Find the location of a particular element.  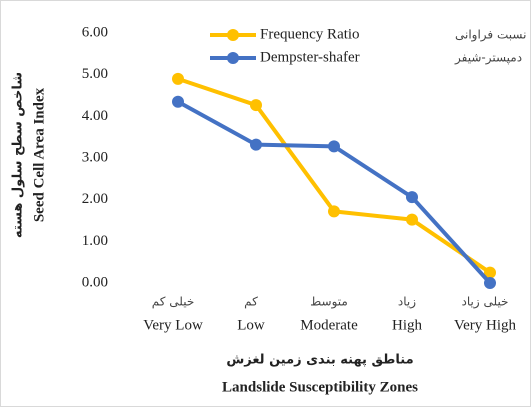

y-axis-title: Seed Cell Area Index is located at coordinates (39, 154).